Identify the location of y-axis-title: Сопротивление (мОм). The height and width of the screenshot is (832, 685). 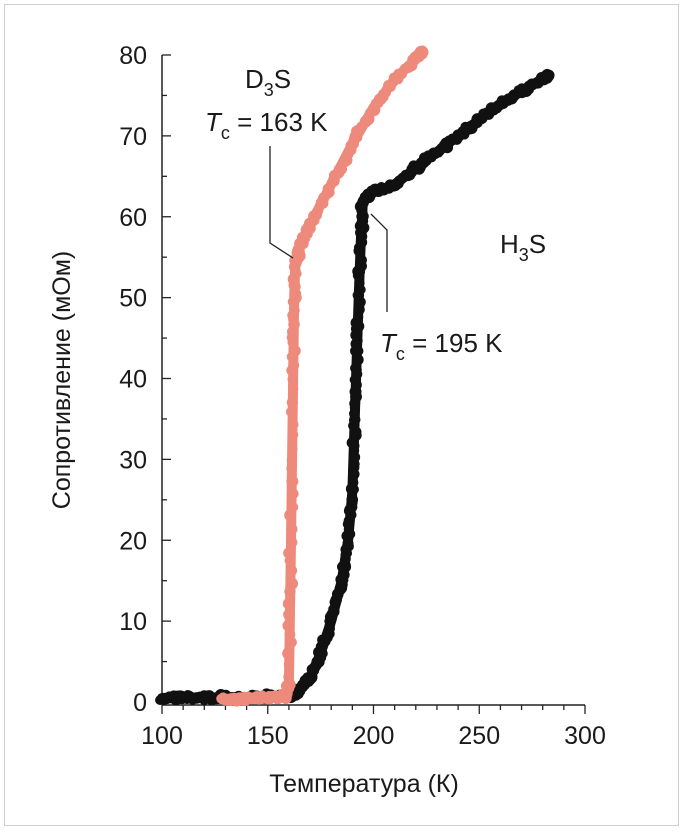
(62, 380).